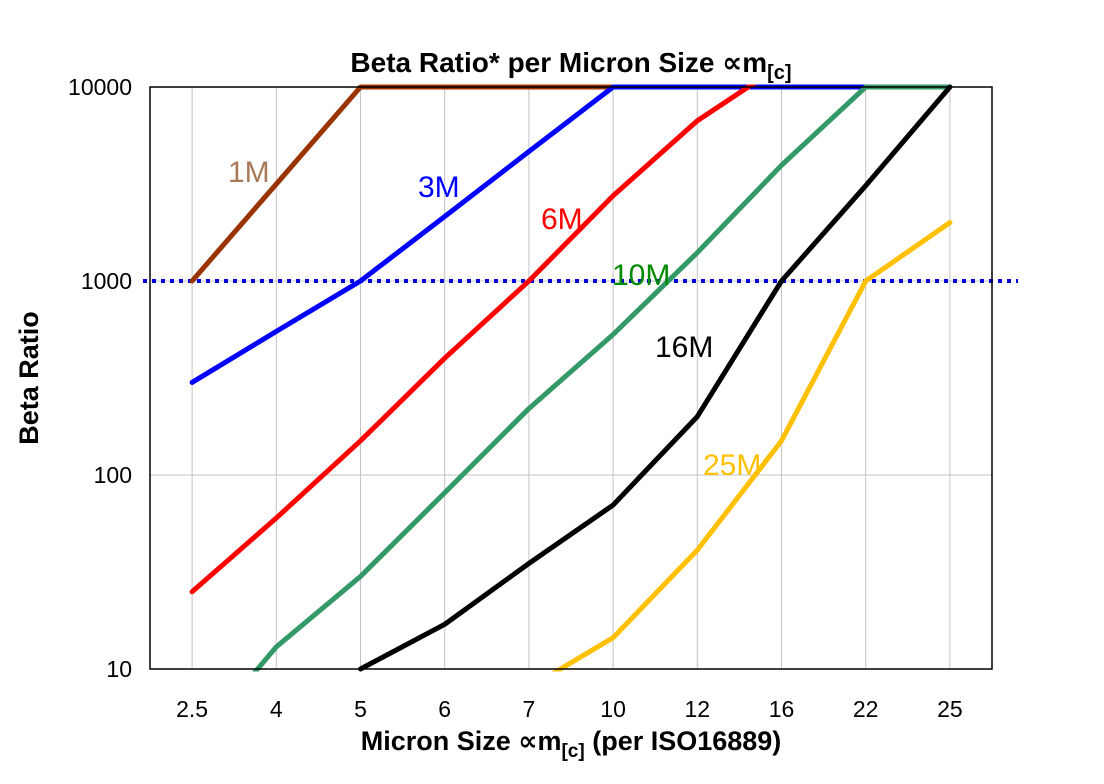 The image size is (1104, 784). What do you see at coordinates (866, 709) in the screenshot?
I see `x-tick: 22` at bounding box center [866, 709].